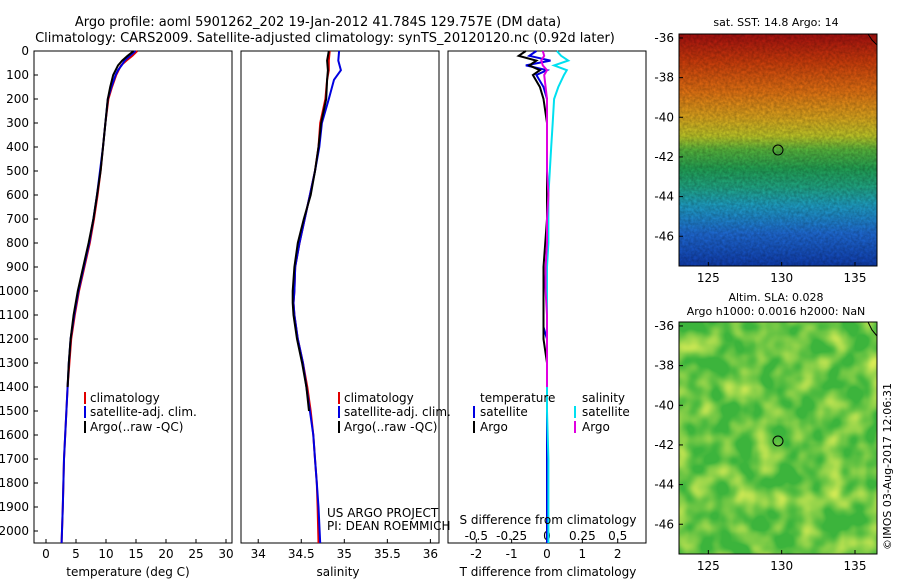 This screenshot has height=580, width=900. Describe the element at coordinates (17, 219) in the screenshot. I see `y-tick-label: 700` at that location.